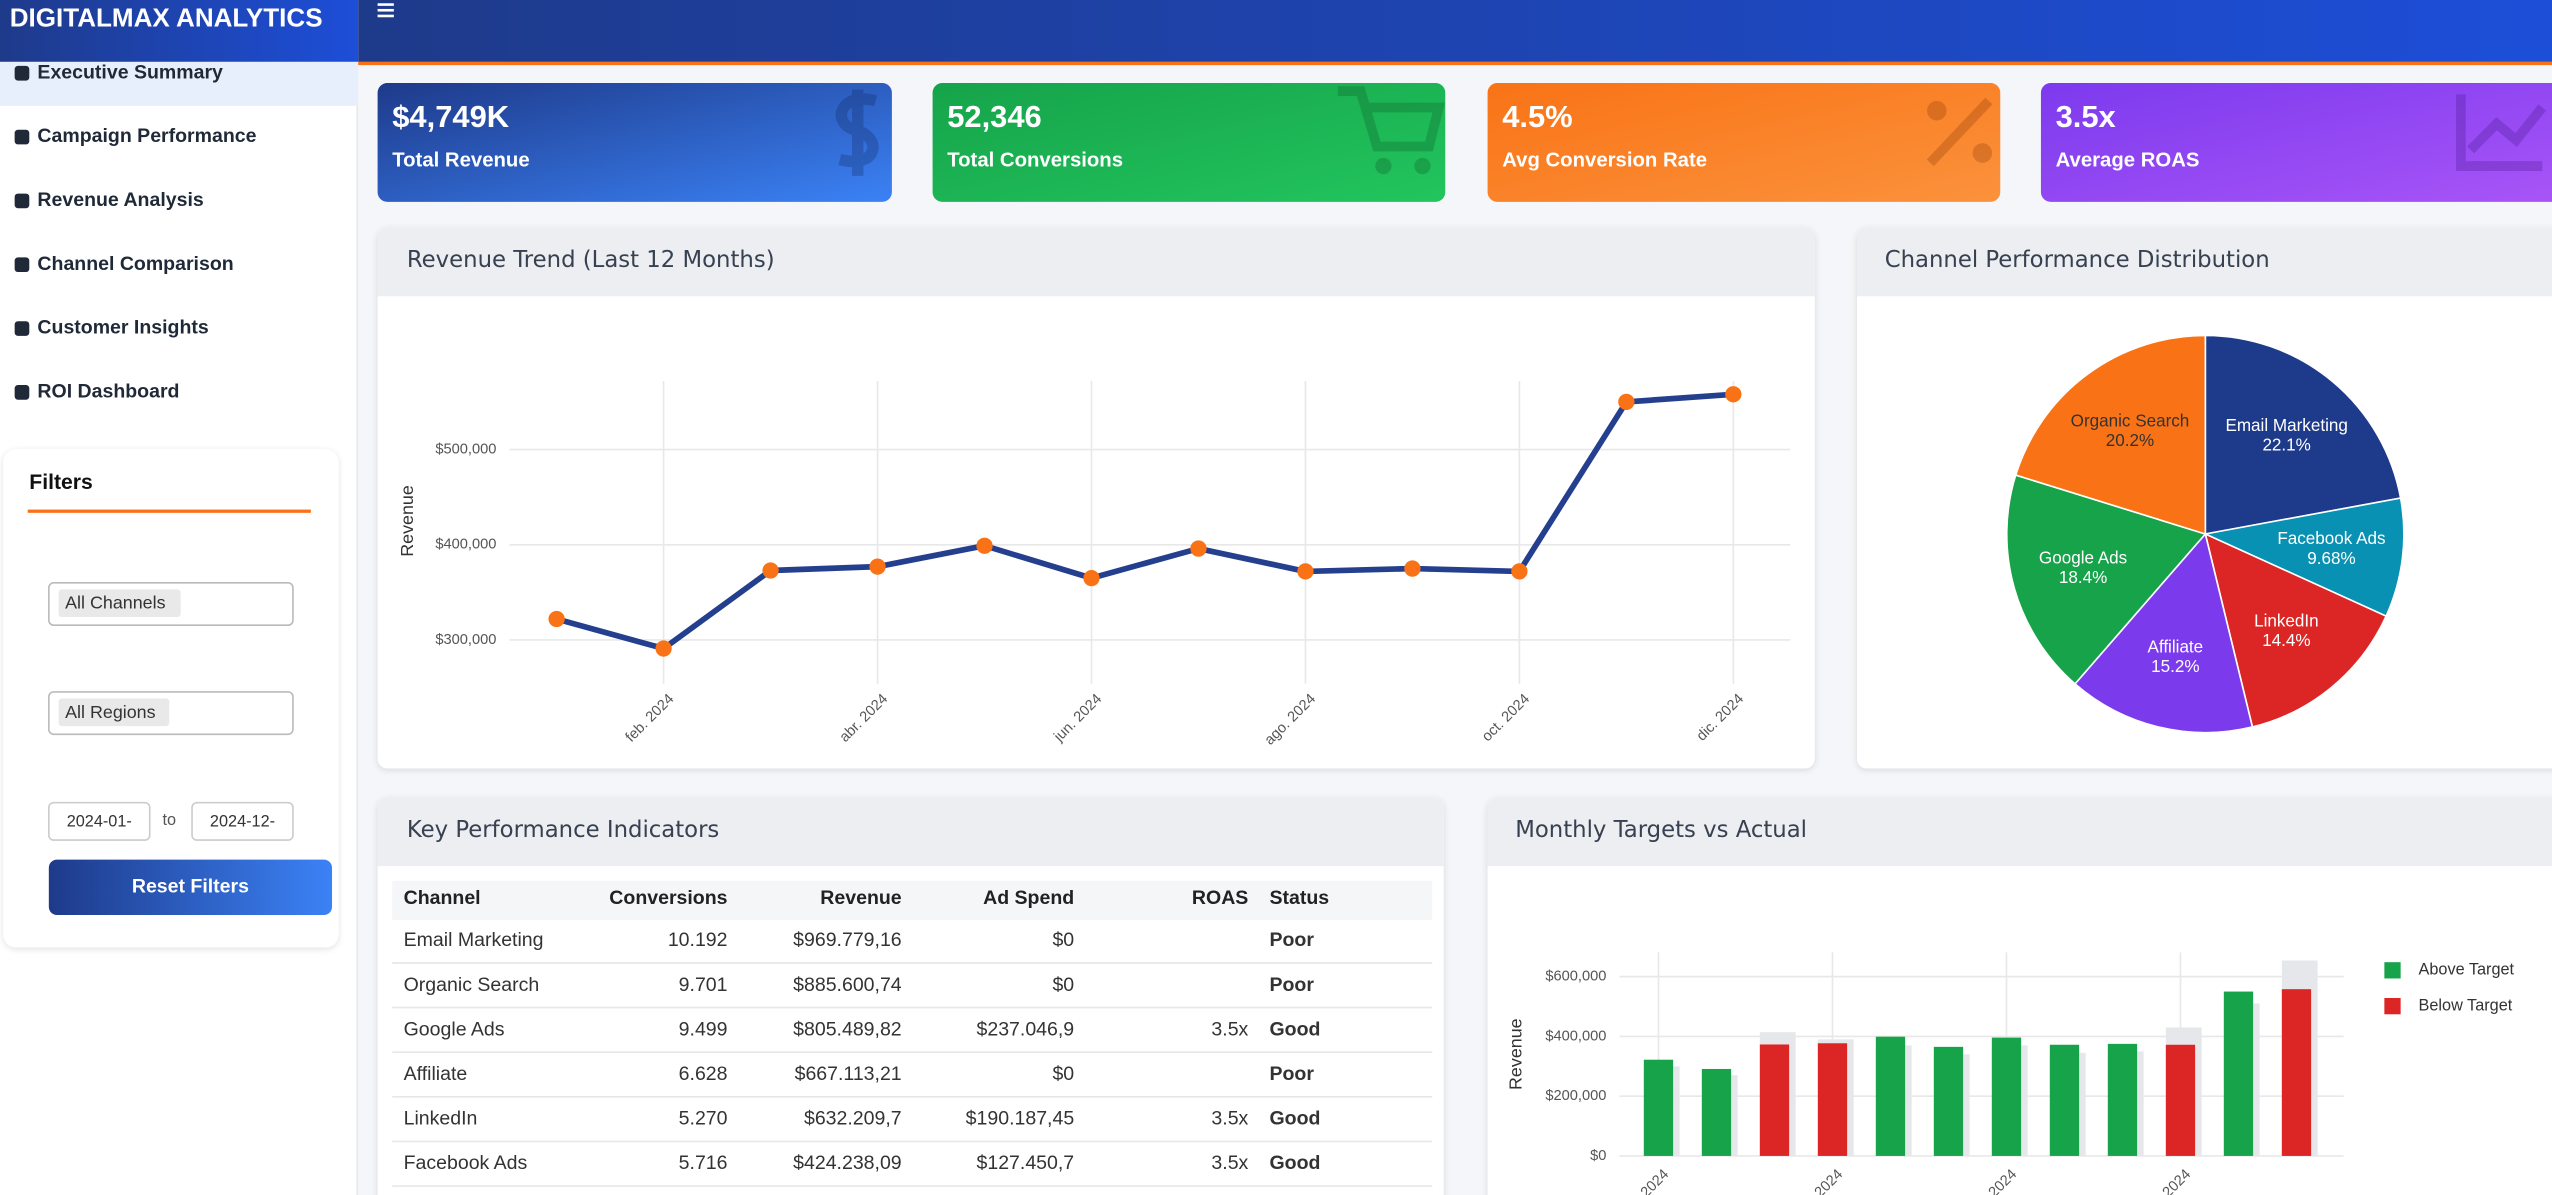 This screenshot has height=1195, width=2552. I want to click on table-cell: 9.499, so click(703, 1029).